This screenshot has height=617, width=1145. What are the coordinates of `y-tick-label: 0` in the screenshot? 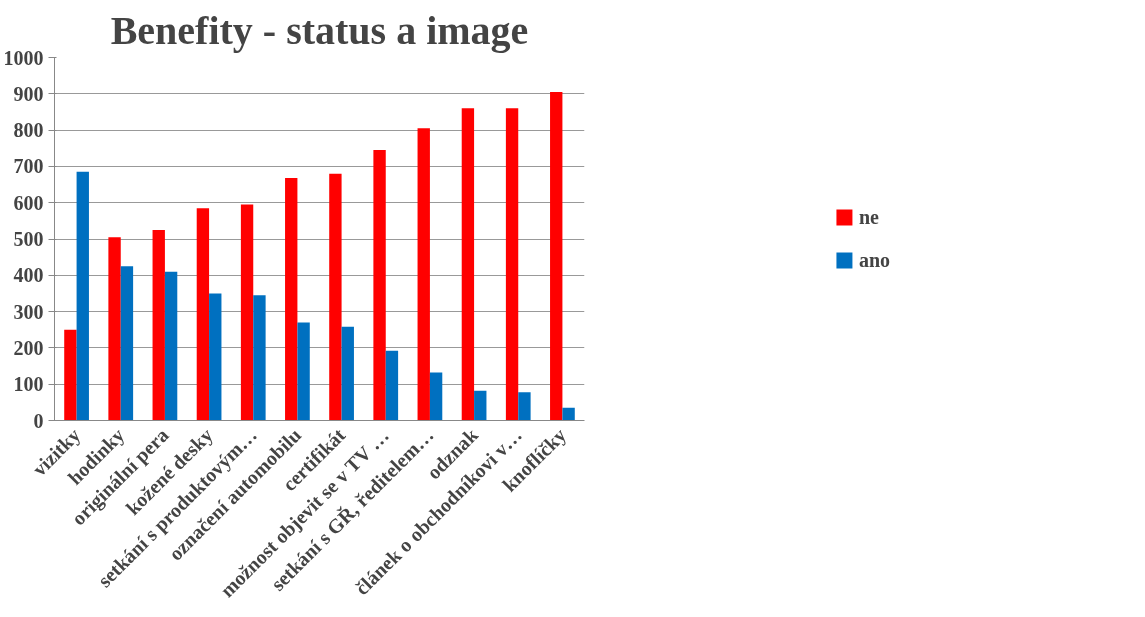 It's located at (38, 420).